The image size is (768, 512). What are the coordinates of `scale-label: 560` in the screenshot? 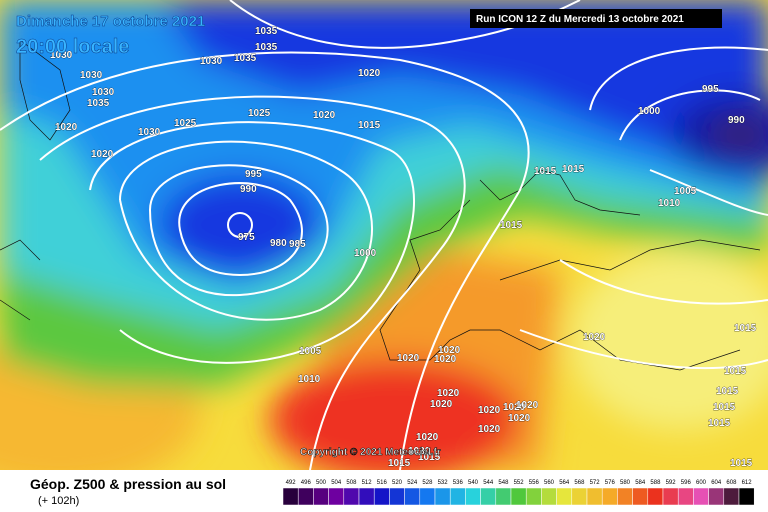 It's located at (549, 483).